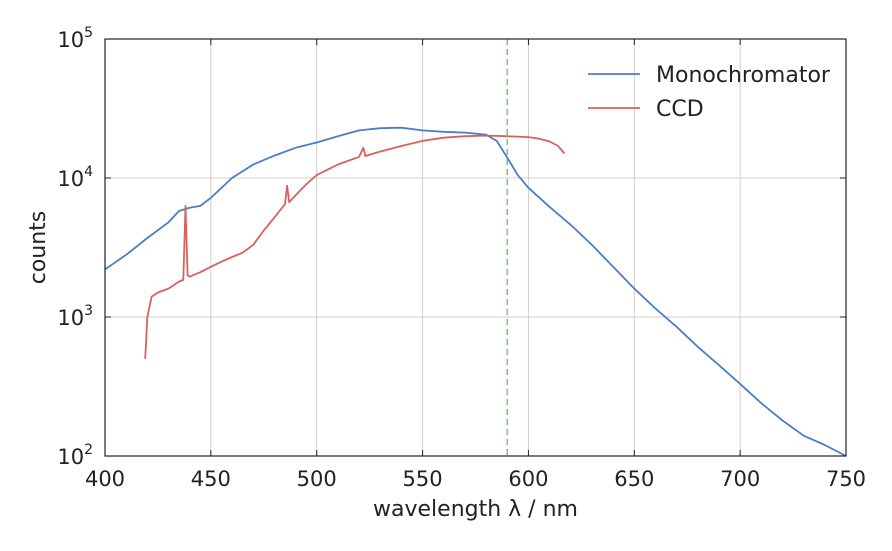 This screenshot has height=551, width=892. I want to click on y-tick-label: 10², so click(75, 455).